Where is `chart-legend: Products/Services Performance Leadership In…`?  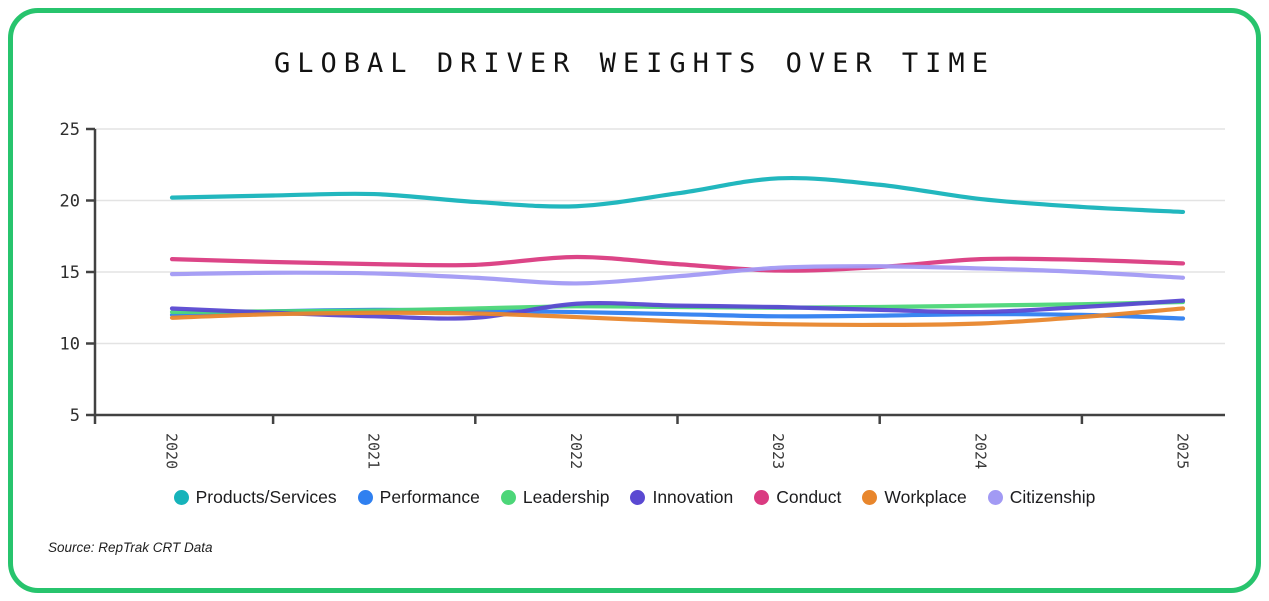 chart-legend: Products/Services Performance Leadership In… is located at coordinates (634, 497).